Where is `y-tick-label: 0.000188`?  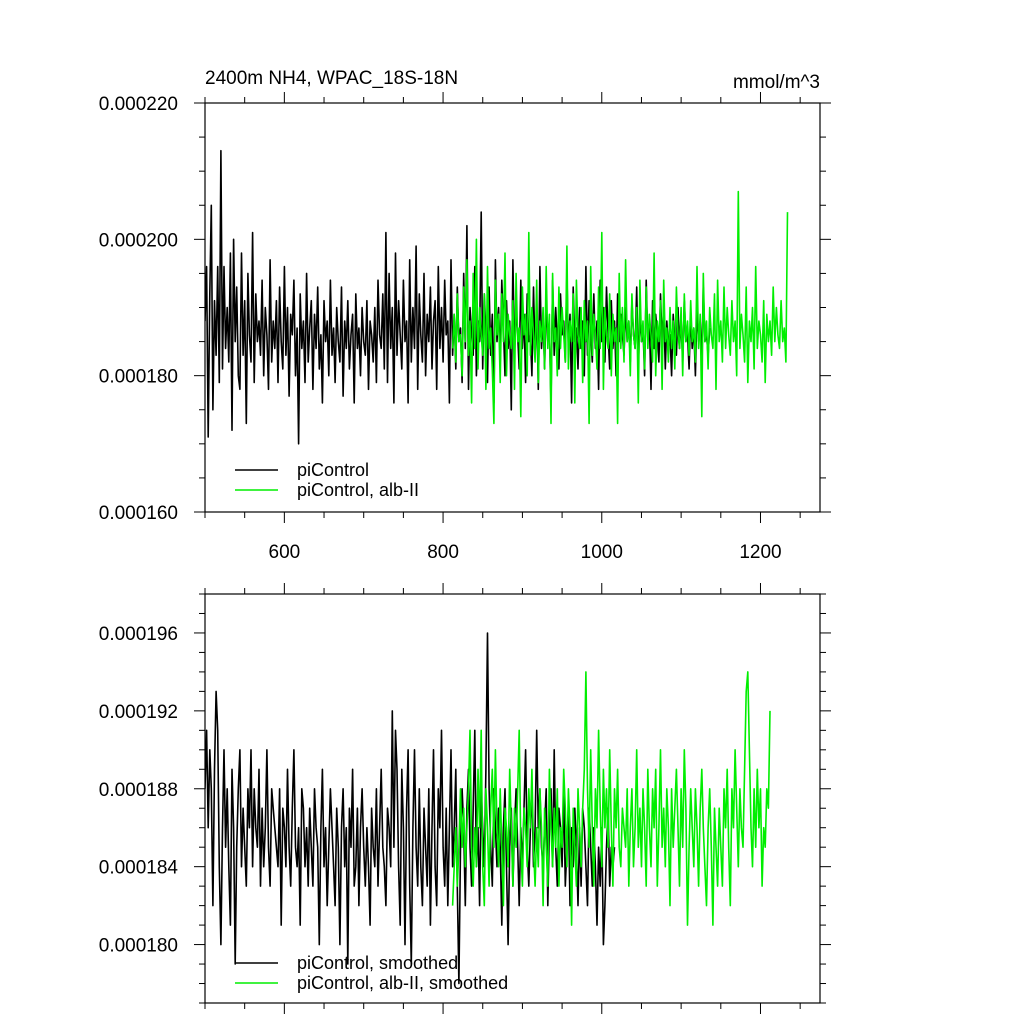 y-tick-label: 0.000188 is located at coordinates (138, 790).